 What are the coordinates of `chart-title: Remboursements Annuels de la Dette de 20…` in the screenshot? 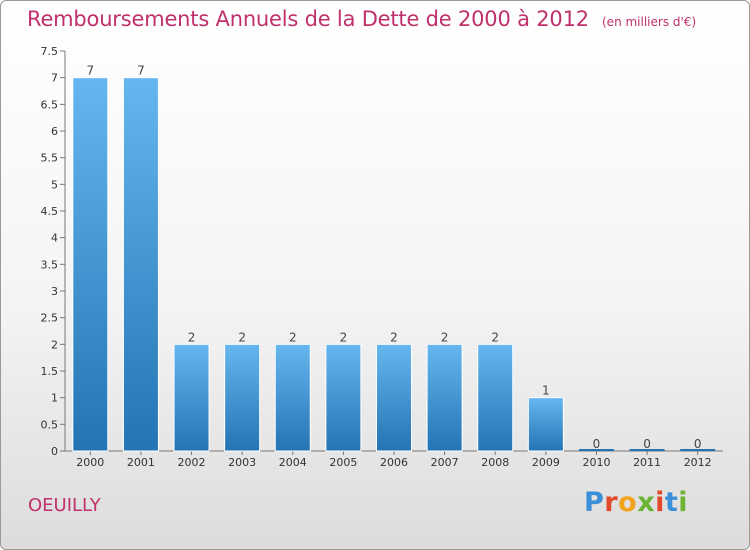 It's located at (308, 19).